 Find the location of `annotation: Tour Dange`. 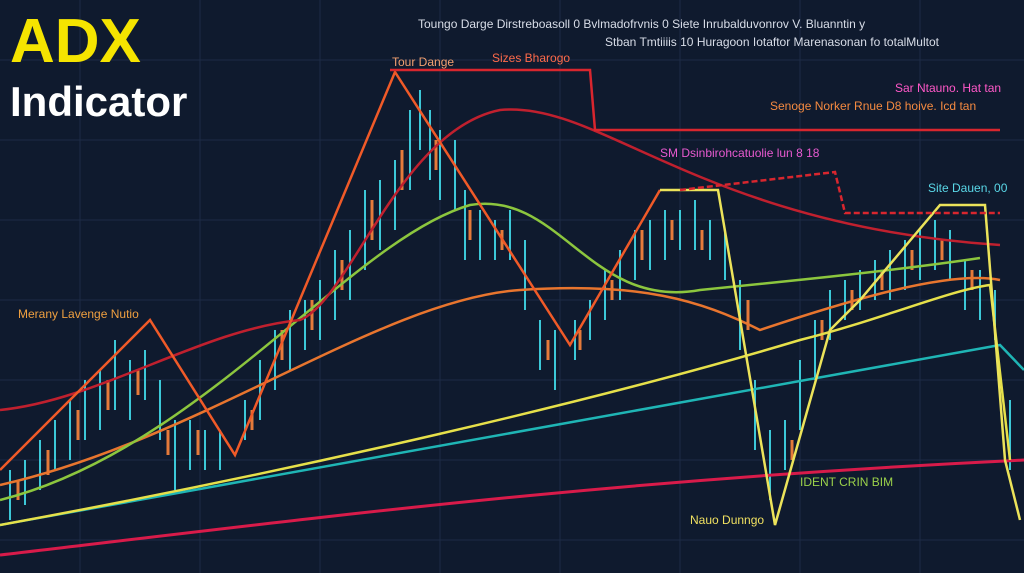

annotation: Tour Dange is located at coordinates (423, 62).